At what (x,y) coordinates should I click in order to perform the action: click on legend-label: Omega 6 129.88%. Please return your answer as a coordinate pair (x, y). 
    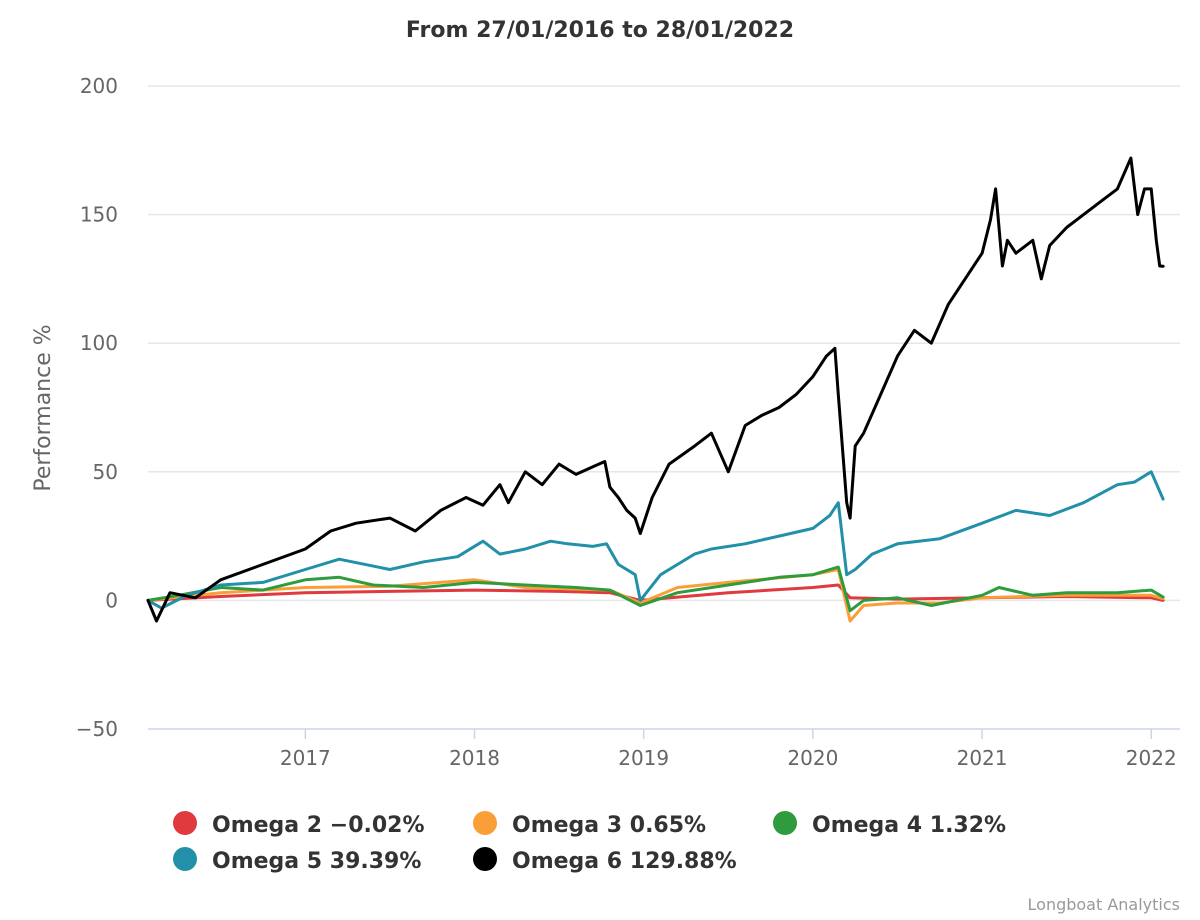
    Looking at the image, I should click on (624, 861).